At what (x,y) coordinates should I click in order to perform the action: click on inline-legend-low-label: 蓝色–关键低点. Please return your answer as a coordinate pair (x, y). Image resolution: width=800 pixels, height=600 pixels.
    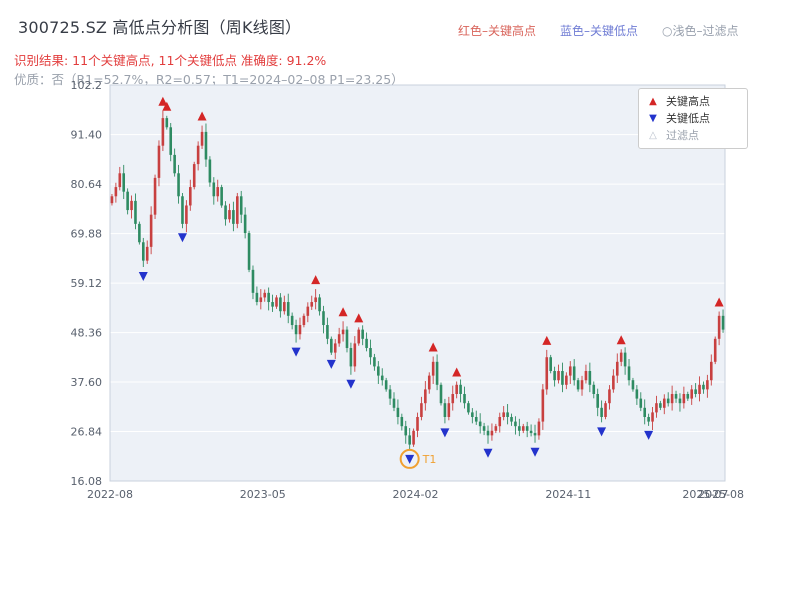
    Looking at the image, I should click on (599, 31).